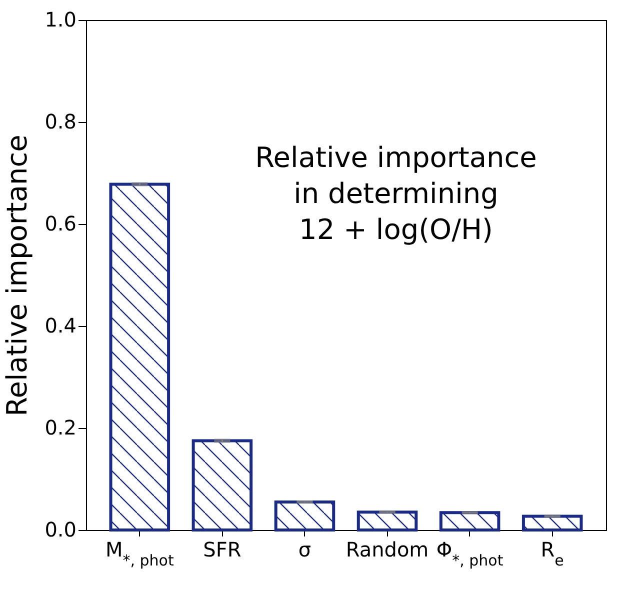 The height and width of the screenshot is (593, 633). Describe the element at coordinates (17, 275) in the screenshot. I see `y-axis-title: Relative importance` at that location.